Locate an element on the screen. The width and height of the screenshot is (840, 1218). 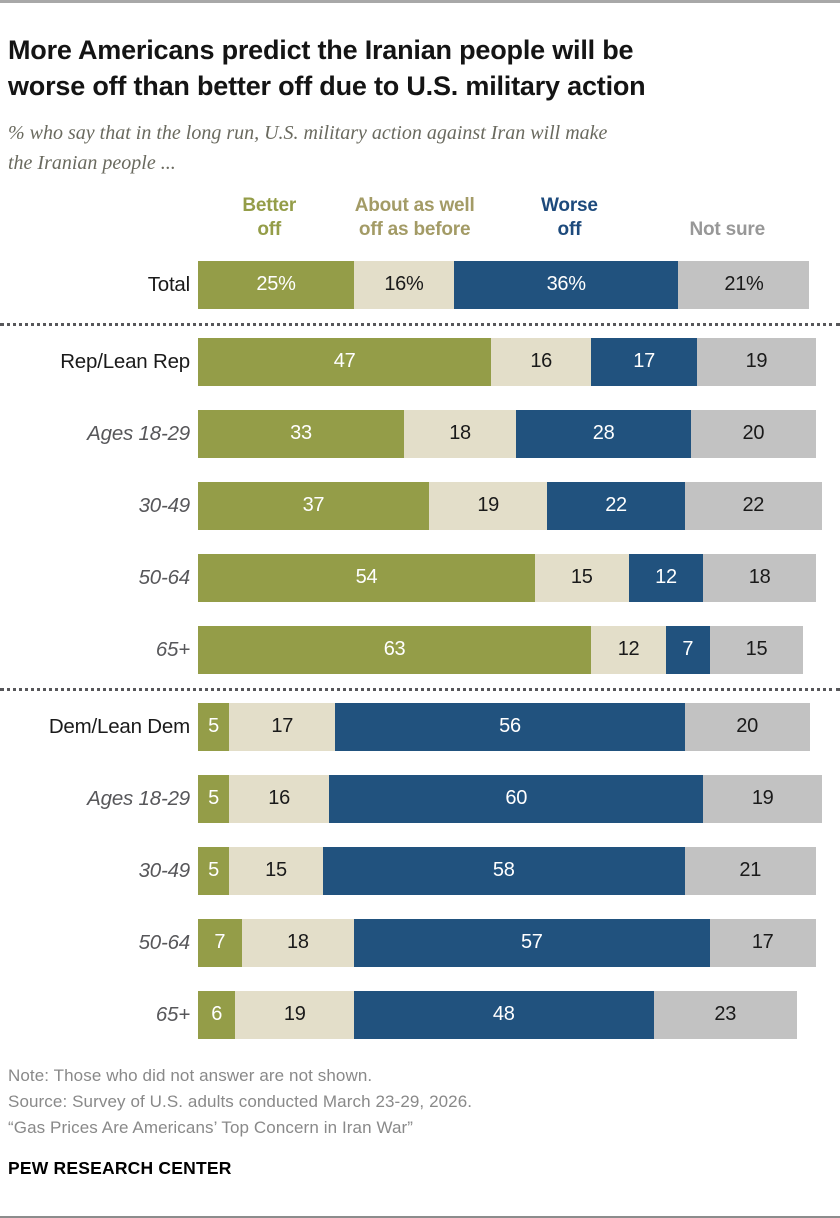
bottom-border-rule is located at coordinates (420, 1217).